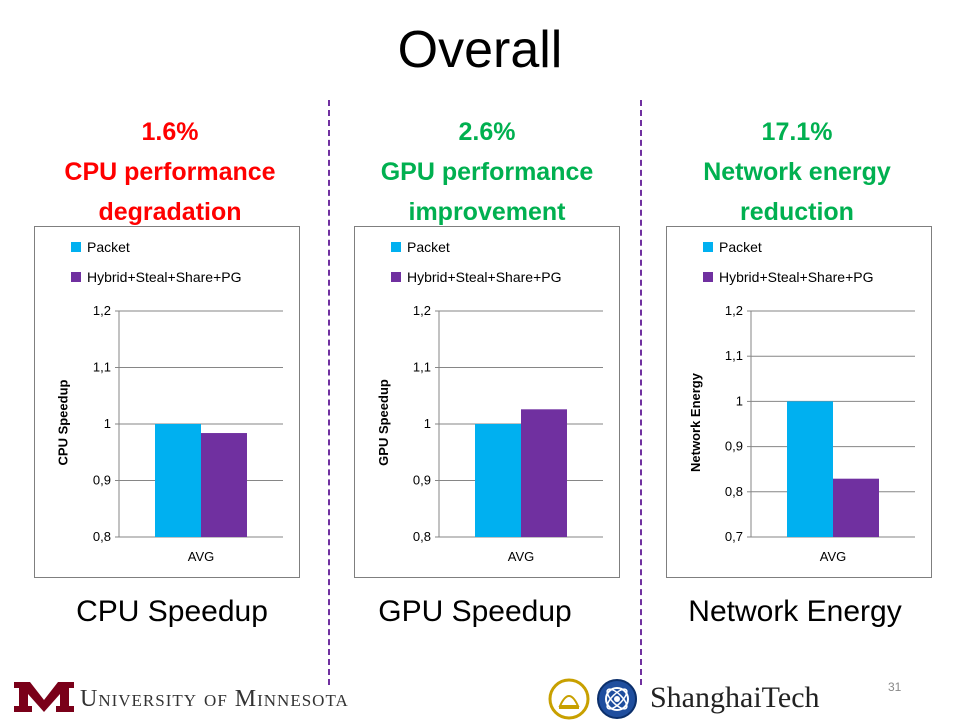 The height and width of the screenshot is (720, 960). I want to click on network-plot-area: 0,7 0,8 0,9 1 1,1 1,2 AVG, so click(820, 433).